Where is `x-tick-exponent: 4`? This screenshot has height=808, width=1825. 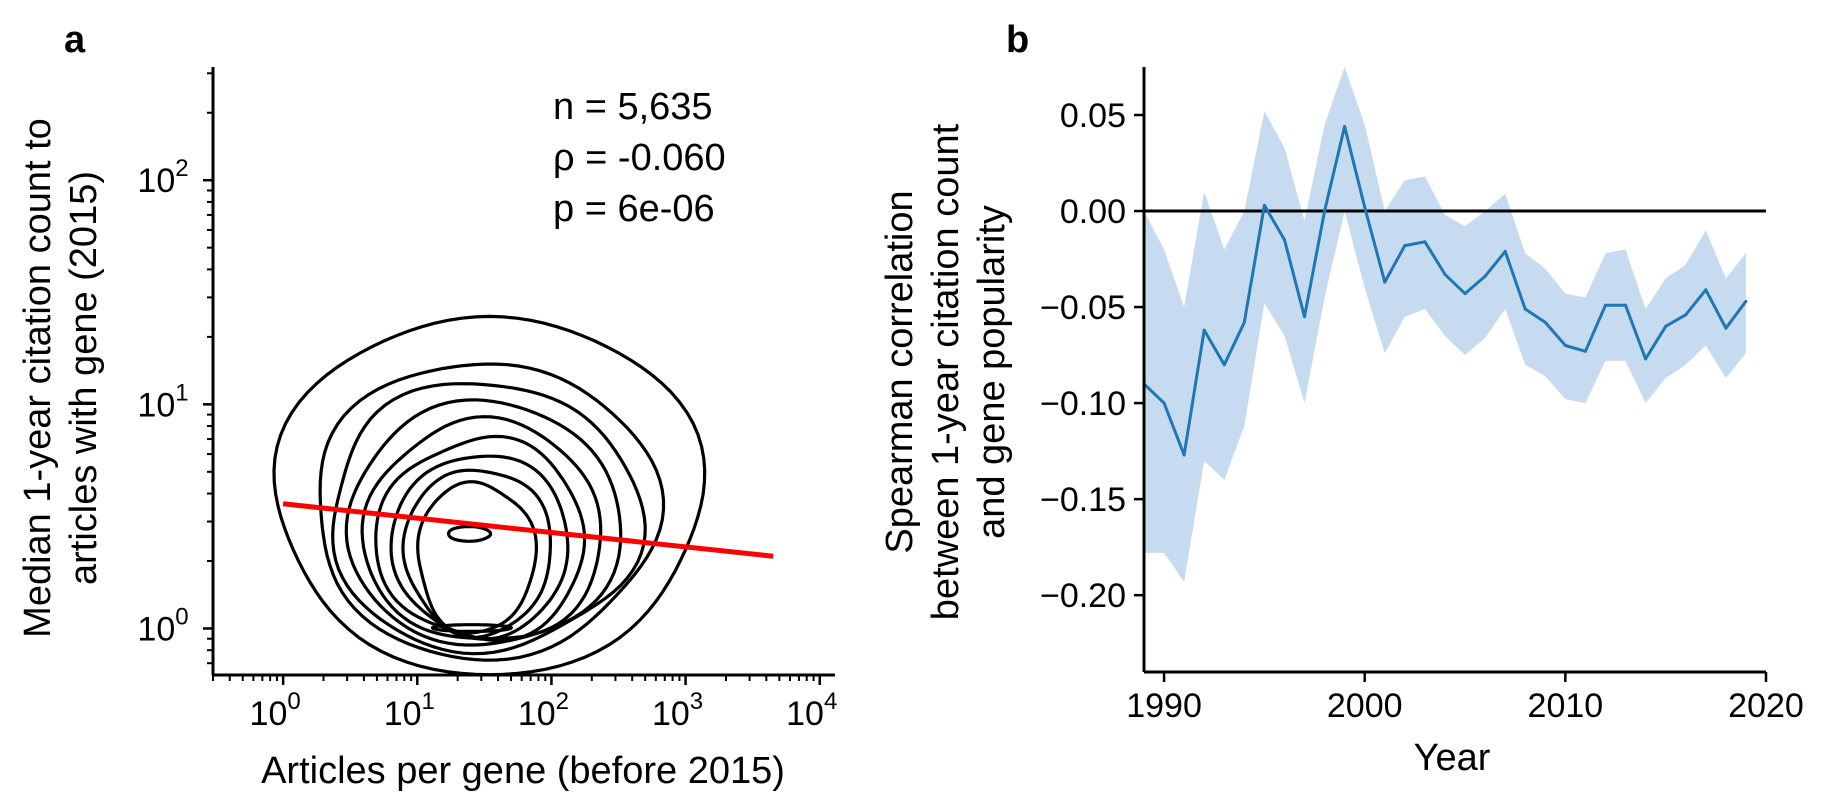
x-tick-exponent: 4 is located at coordinates (830, 701).